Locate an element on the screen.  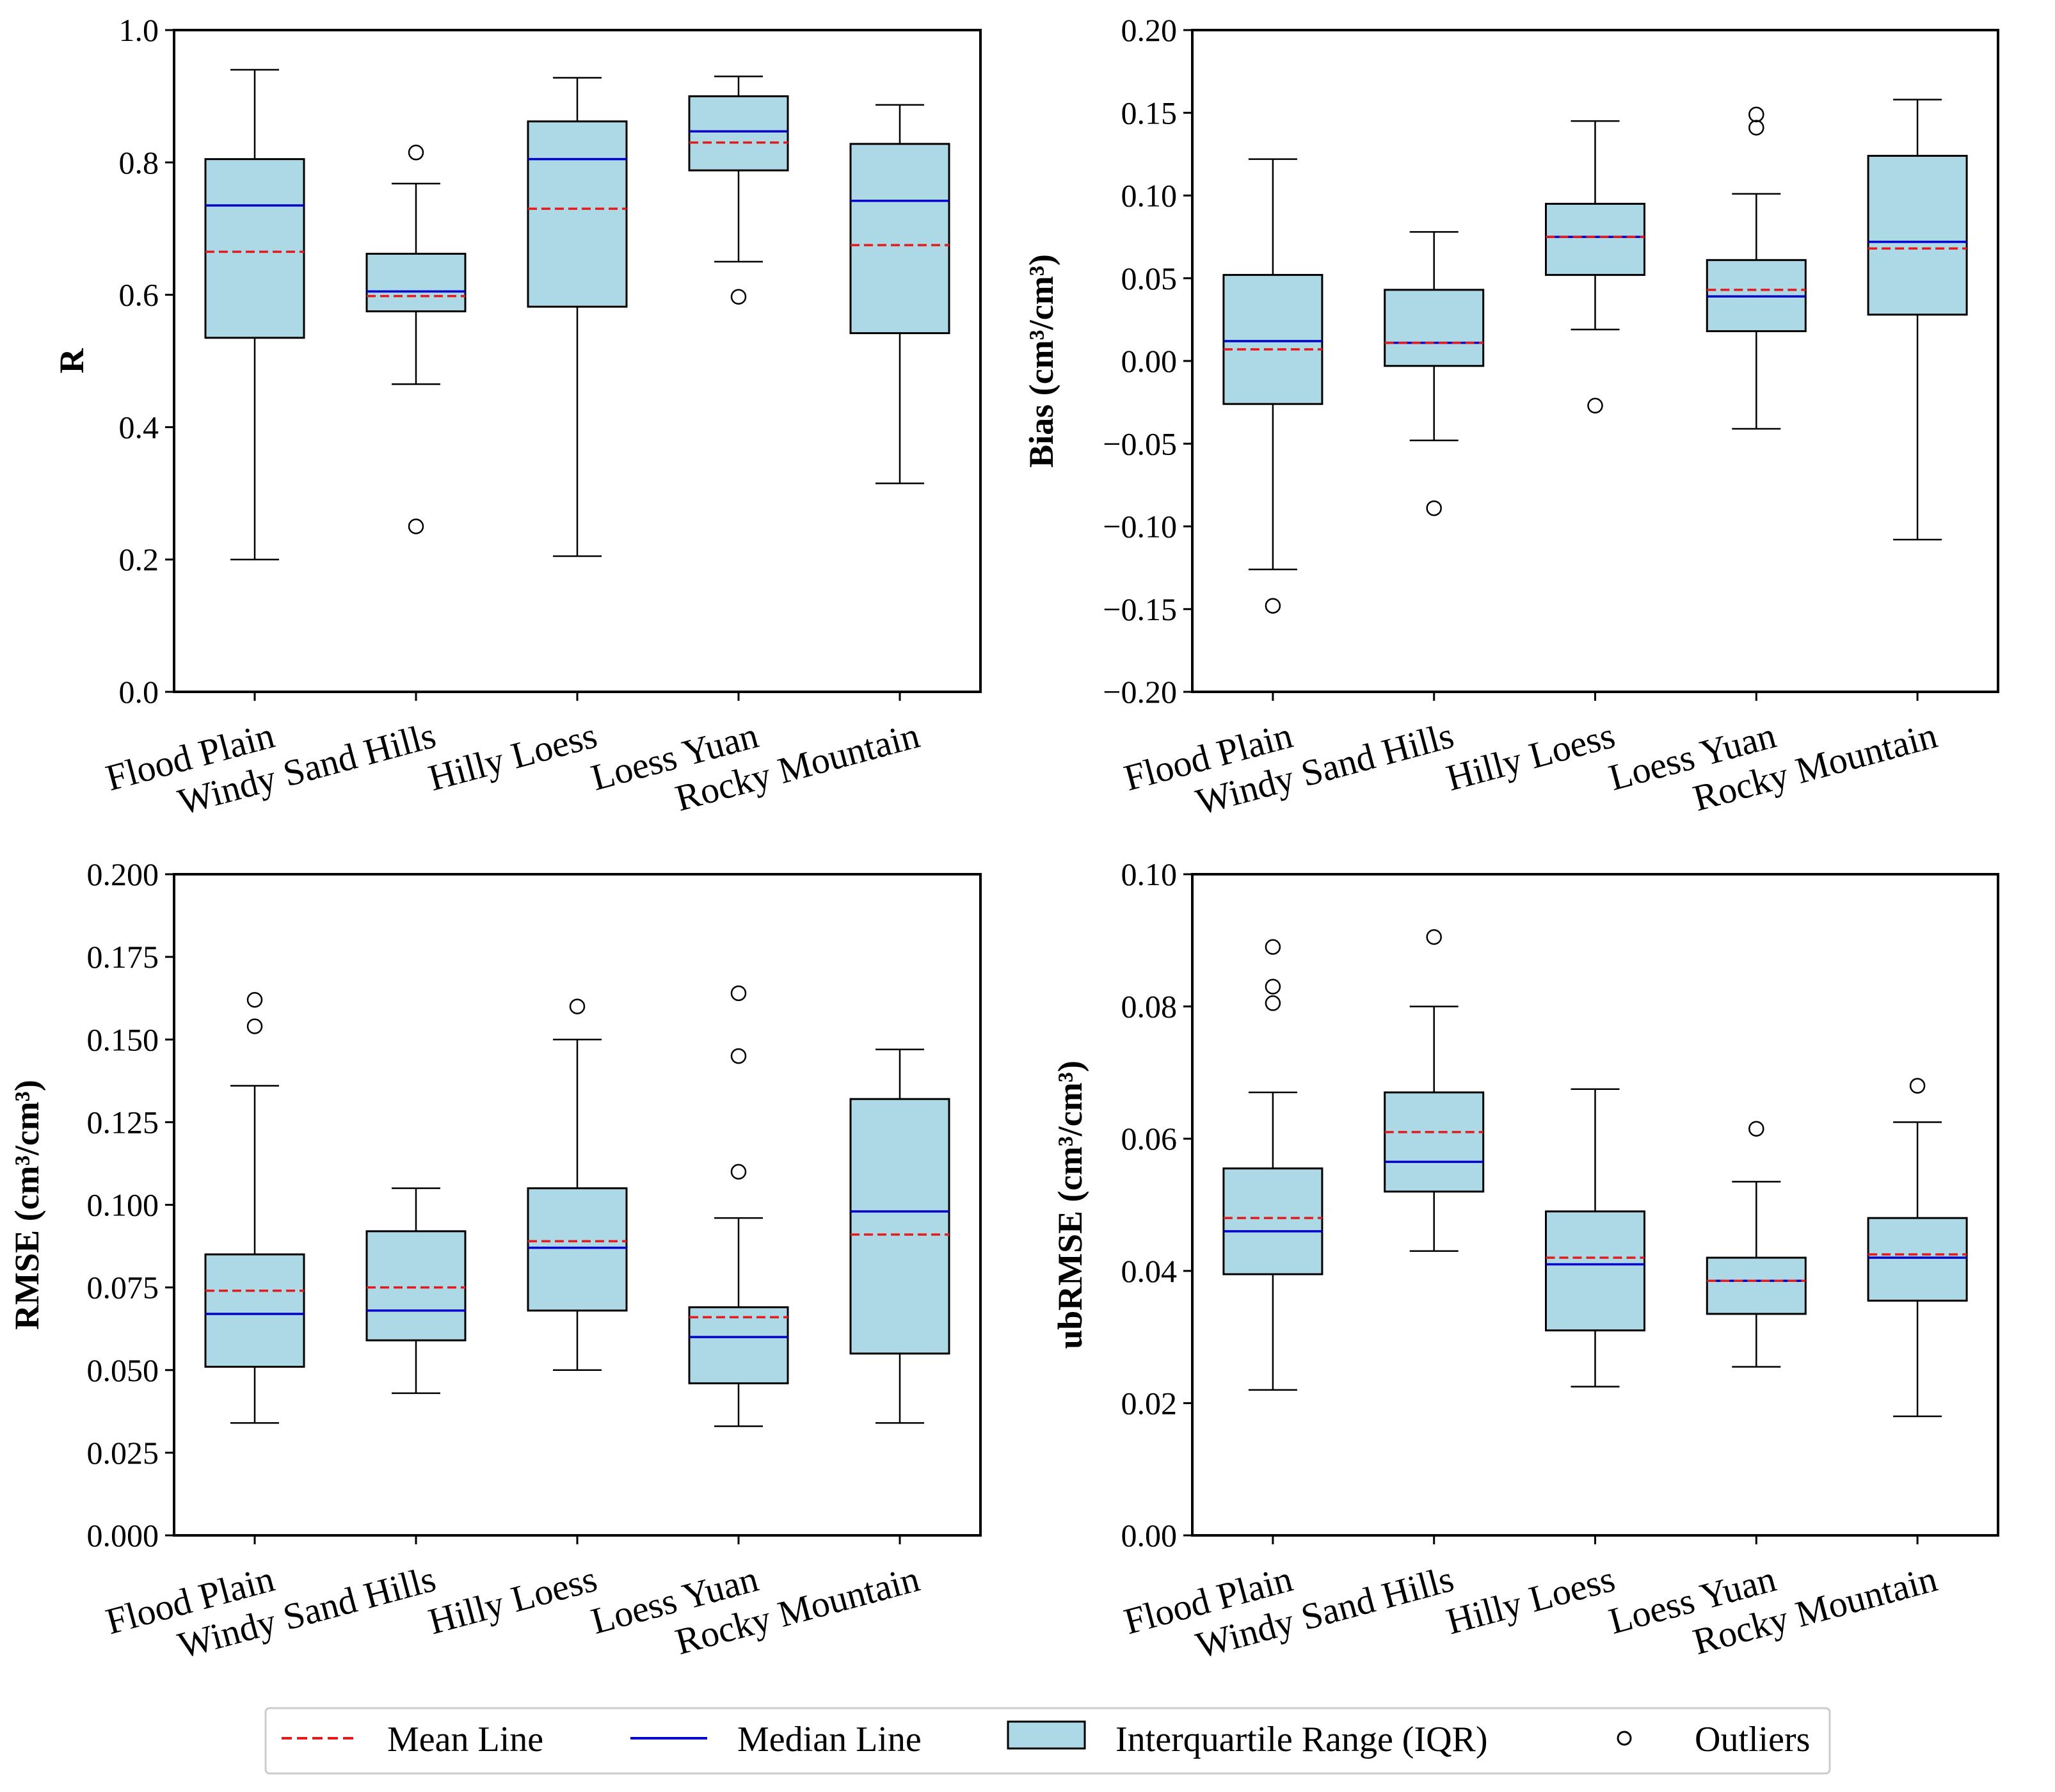
legend-iqr-swatch is located at coordinates (1046, 1735).